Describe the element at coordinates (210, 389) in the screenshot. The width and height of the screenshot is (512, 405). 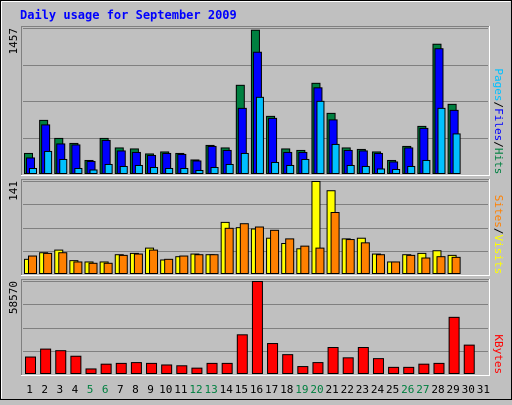
I see `x-tick-label-day: 13` at that location.